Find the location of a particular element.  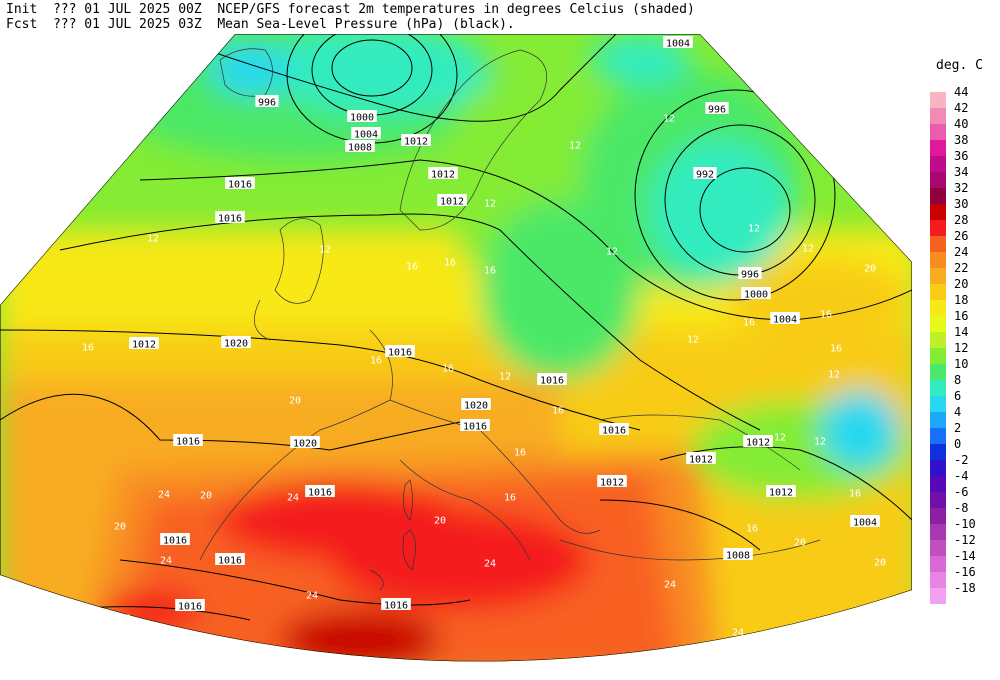

legend-value: 34 is located at coordinates (961, 172).